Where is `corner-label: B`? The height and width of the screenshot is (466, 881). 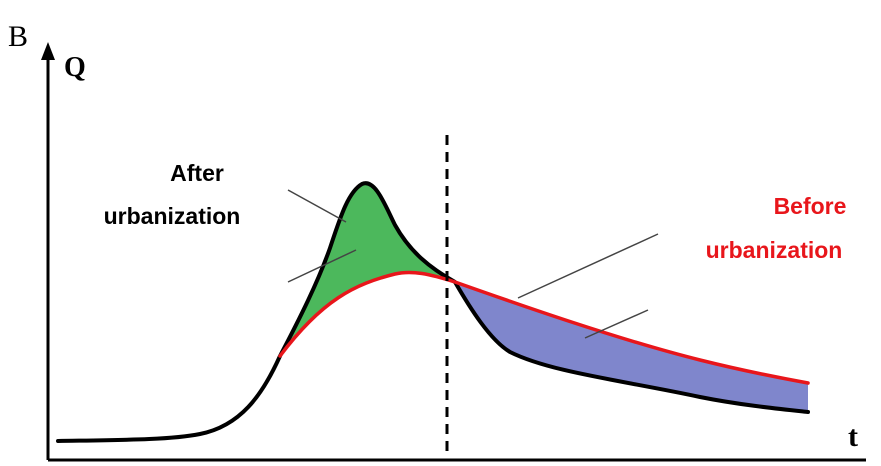 corner-label: B is located at coordinates (18, 36).